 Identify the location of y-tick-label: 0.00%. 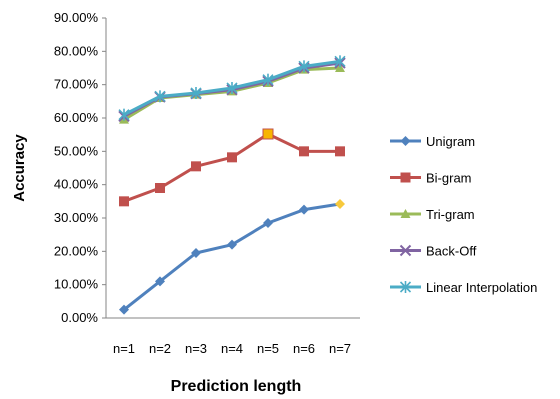
(79, 317).